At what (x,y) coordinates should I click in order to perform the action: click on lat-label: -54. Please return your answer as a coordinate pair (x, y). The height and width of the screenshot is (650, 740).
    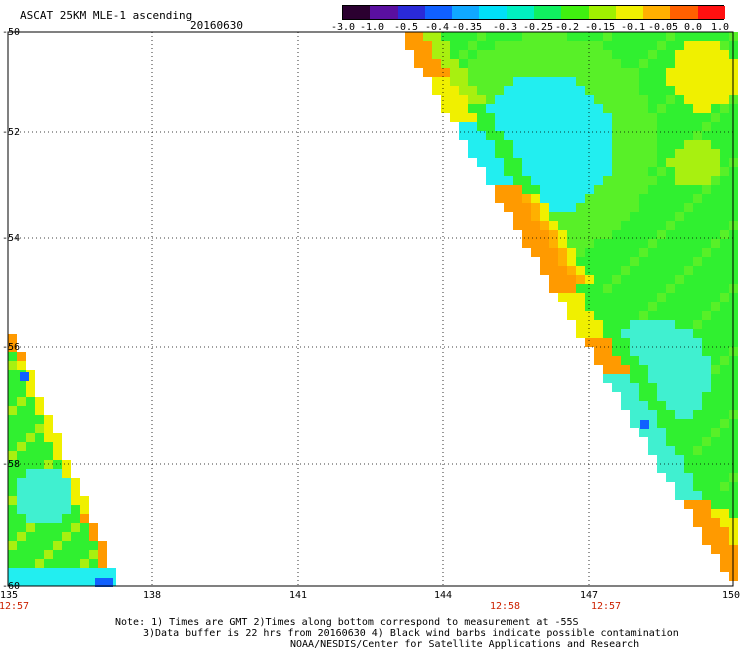
    Looking at the image, I should click on (11, 238).